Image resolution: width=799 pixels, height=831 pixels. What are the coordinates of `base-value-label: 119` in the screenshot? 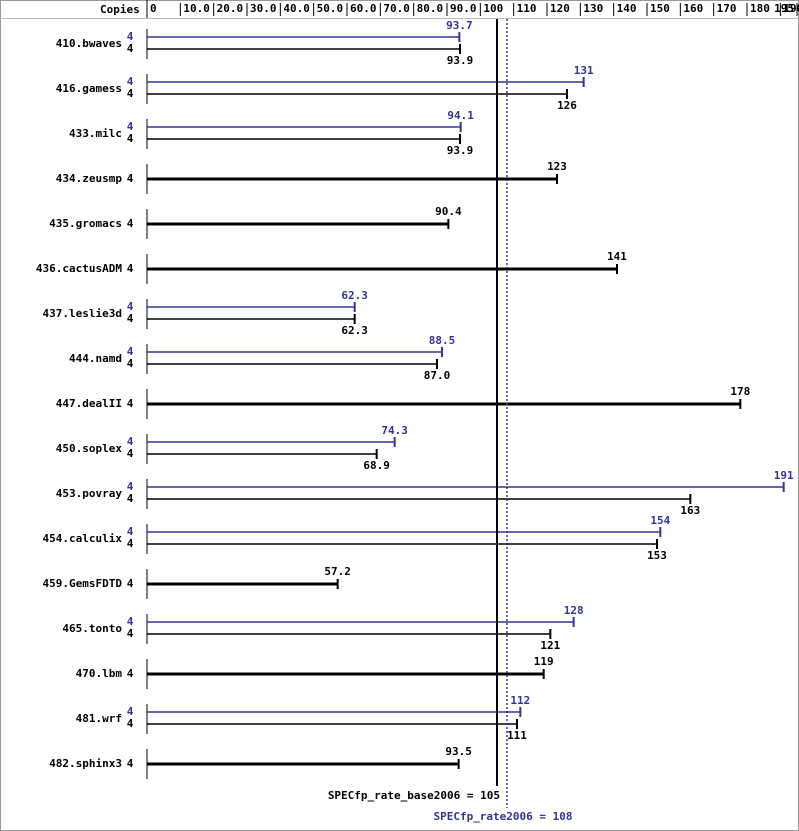 It's located at (544, 661).